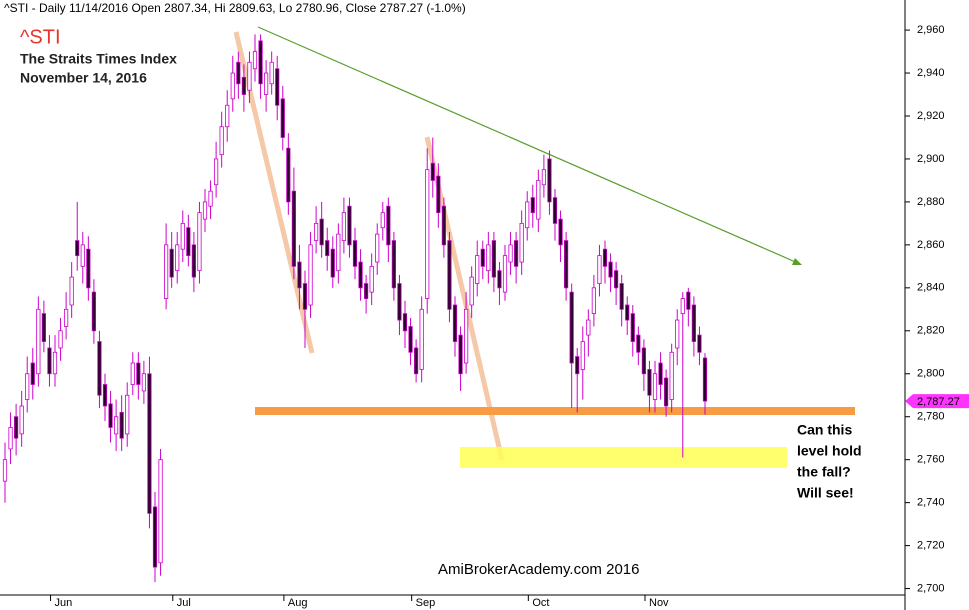 This screenshot has width=969, height=610. What do you see at coordinates (64, 603) in the screenshot?
I see `x-tick-label: Jun` at bounding box center [64, 603].